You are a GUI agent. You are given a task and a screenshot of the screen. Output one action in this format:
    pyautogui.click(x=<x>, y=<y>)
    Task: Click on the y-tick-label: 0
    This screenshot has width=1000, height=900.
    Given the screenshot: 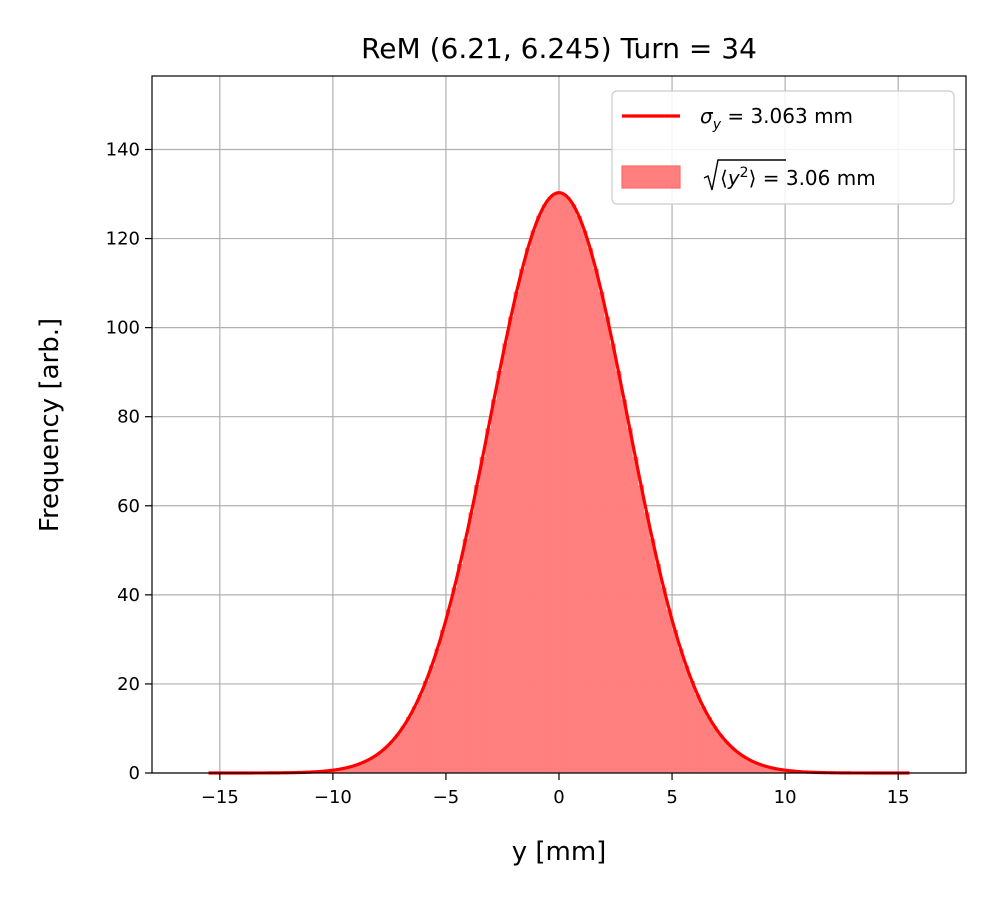 What is the action you would take?
    pyautogui.click(x=134, y=773)
    